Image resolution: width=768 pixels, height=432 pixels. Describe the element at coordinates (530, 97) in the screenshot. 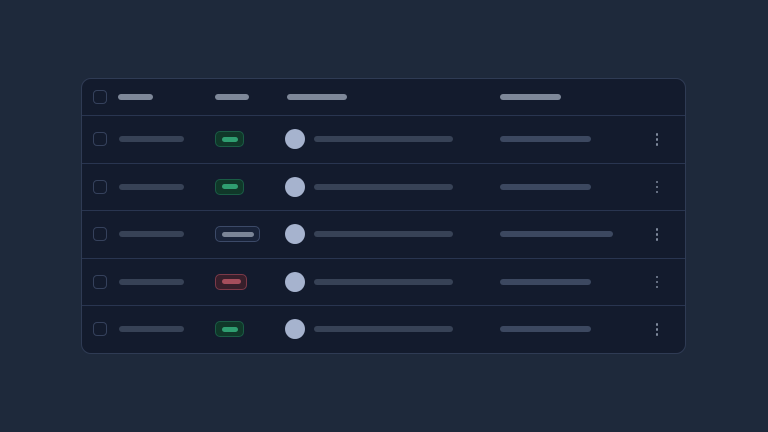

I see `meta-column-placeholder` at that location.